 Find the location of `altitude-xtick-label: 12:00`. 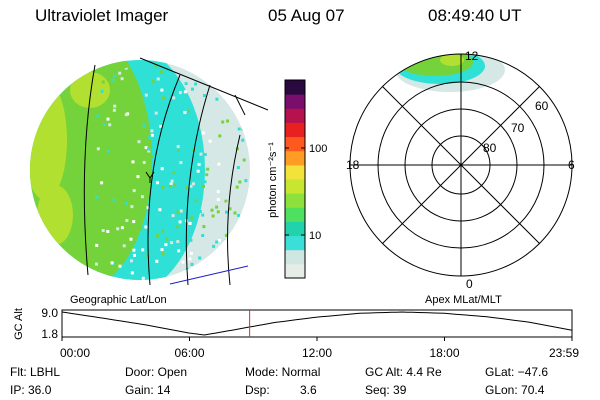

altitude-xtick-label: 12:00 is located at coordinates (317, 353).